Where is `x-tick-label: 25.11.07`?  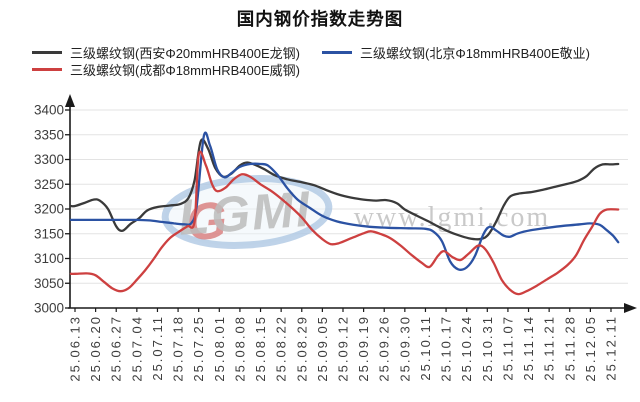 x-tick-label: 25.11.07 is located at coordinates (507, 348).